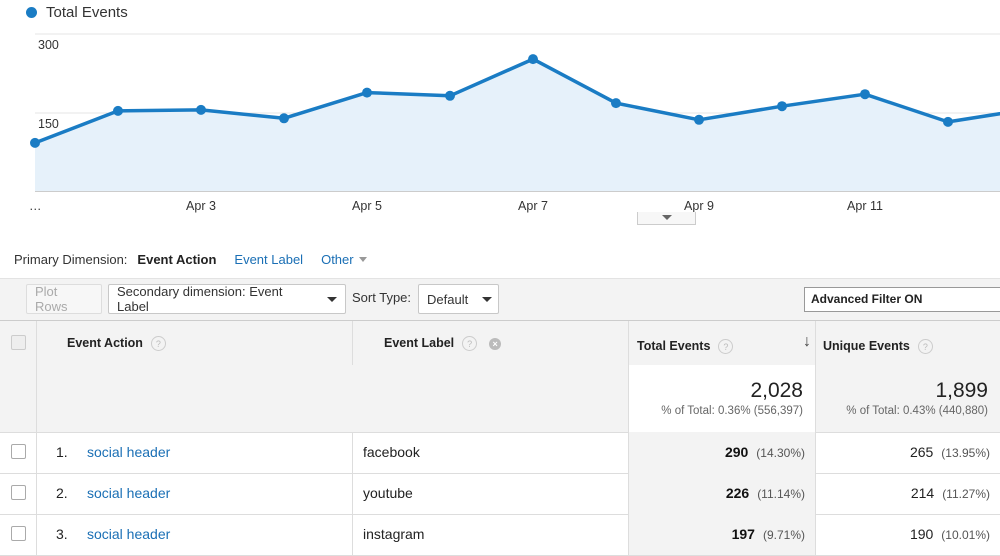  What do you see at coordinates (921, 452) in the screenshot?
I see `unique-events-count: 265` at bounding box center [921, 452].